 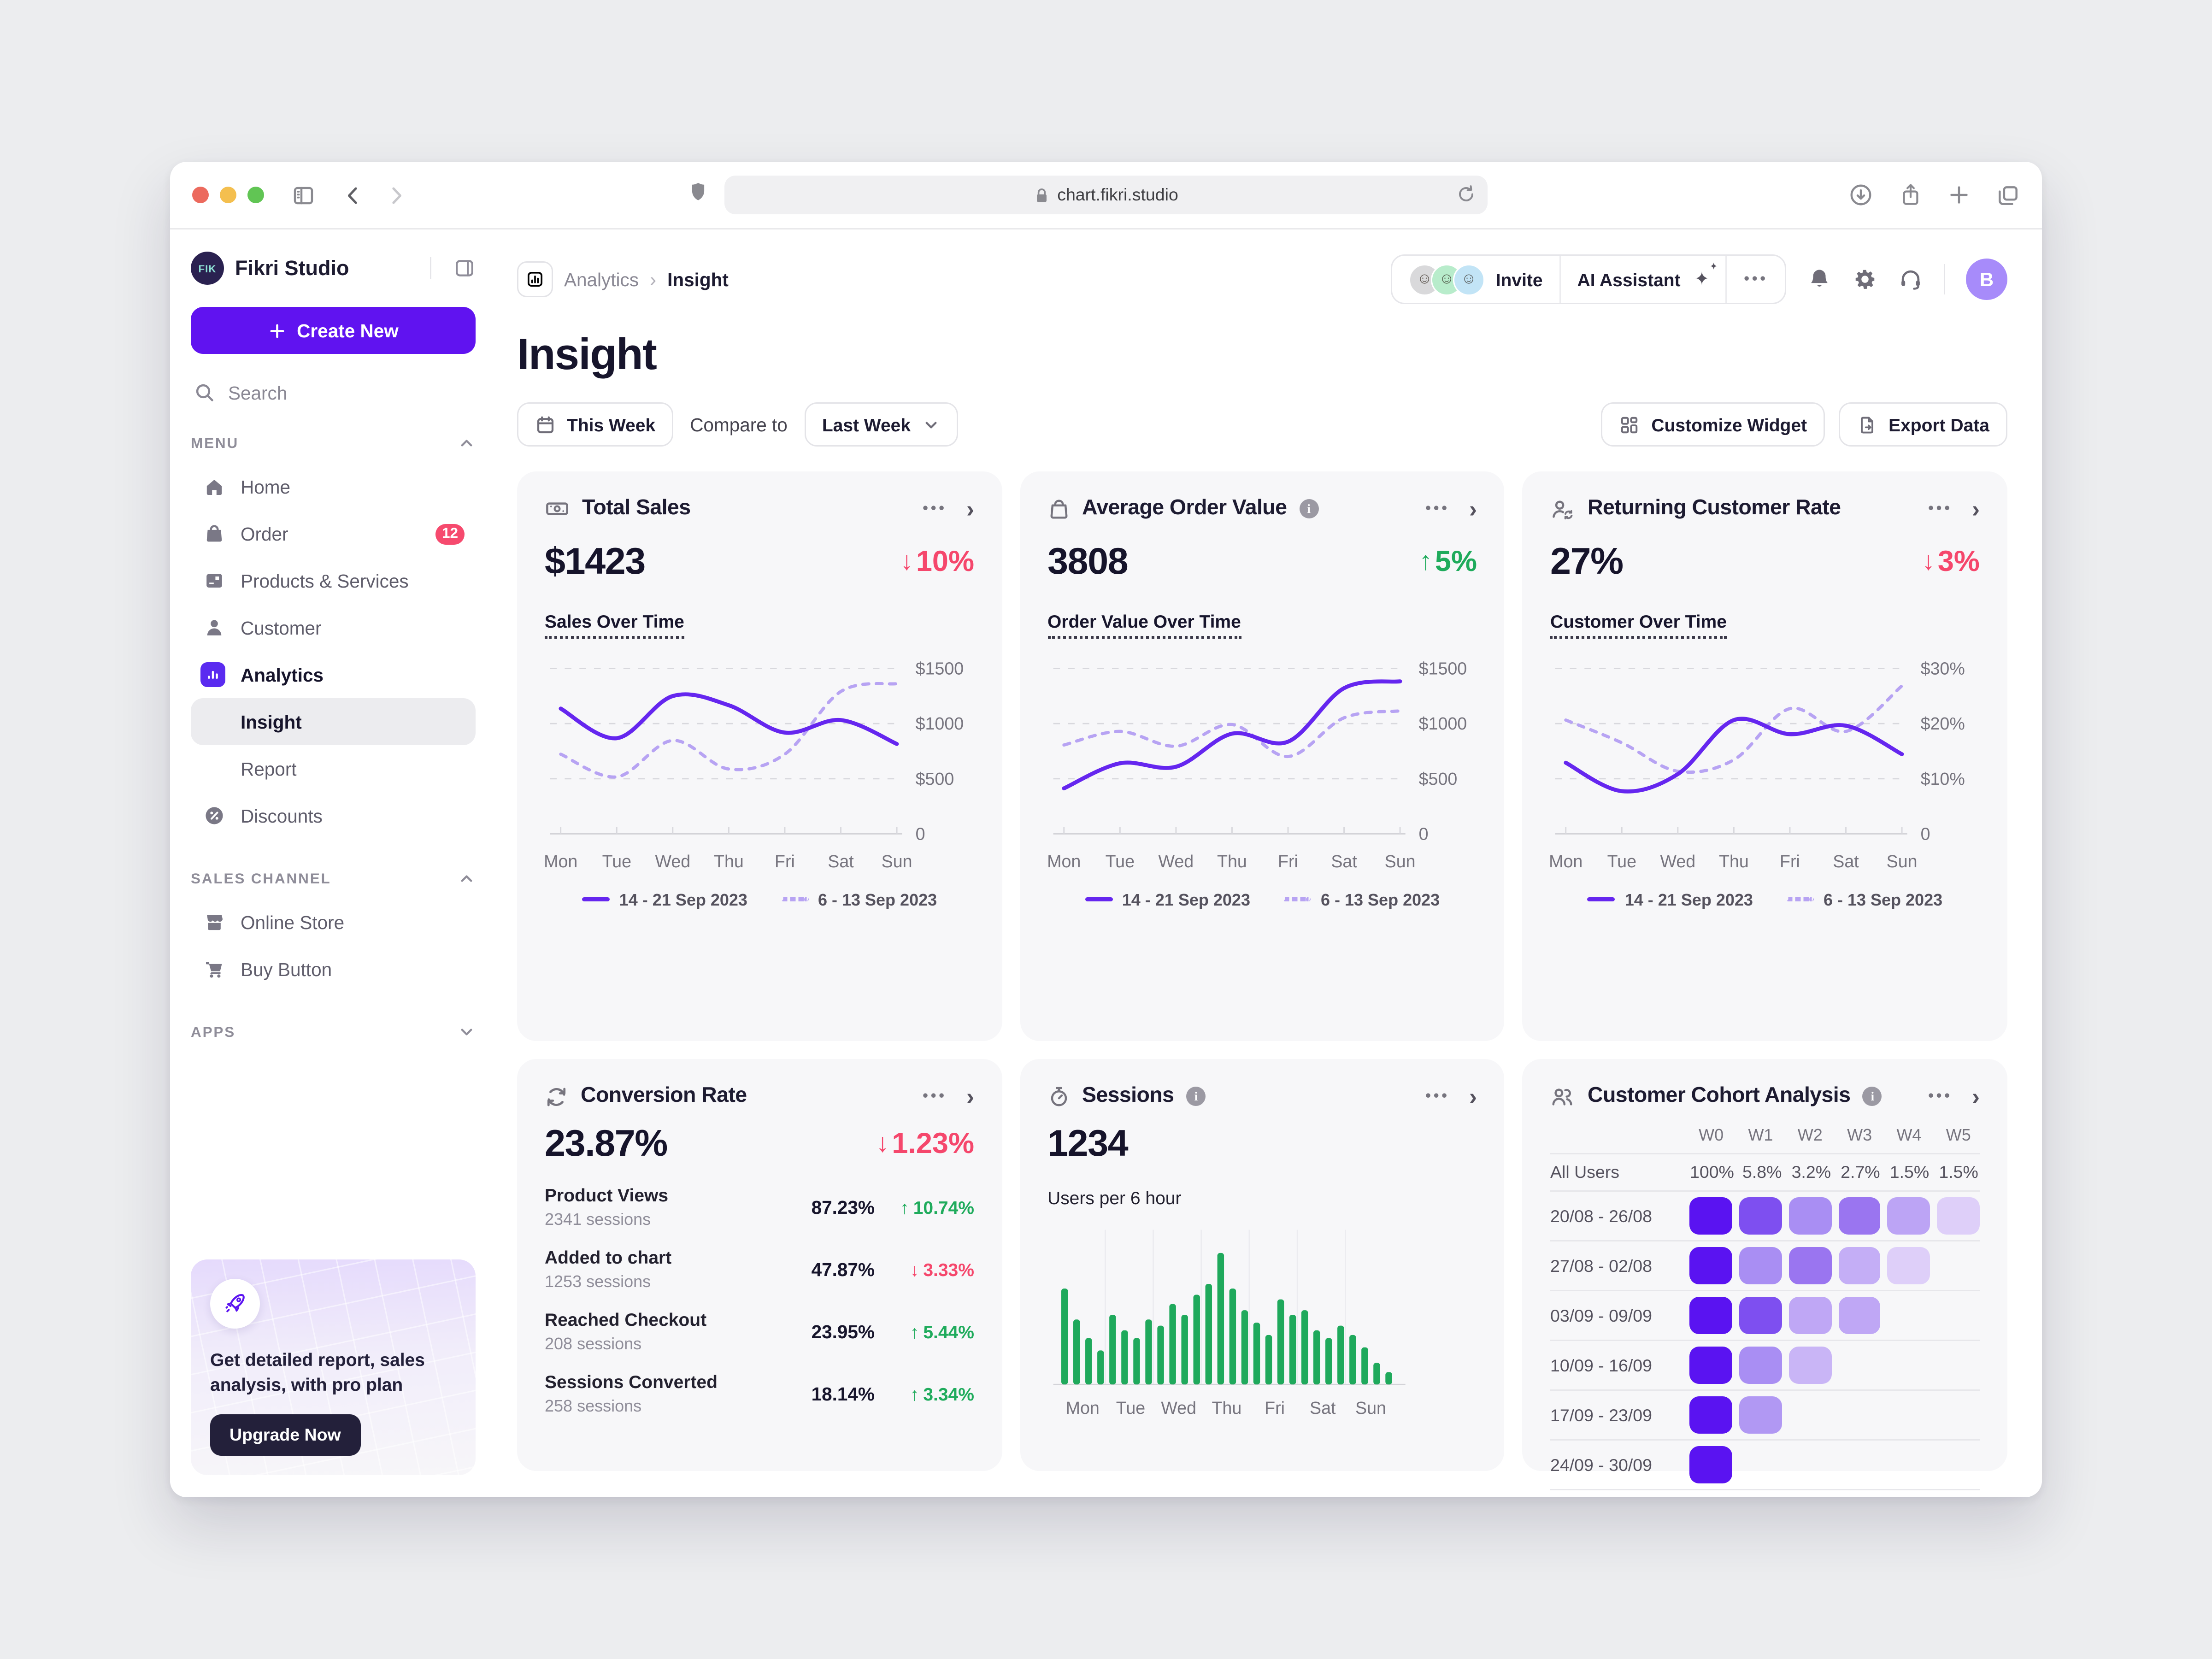 I want to click on cohort-all-users-row: All Users 100% 5.8% 3.2% 2.7% 1.5% 1.5%, so click(x=1765, y=1171).